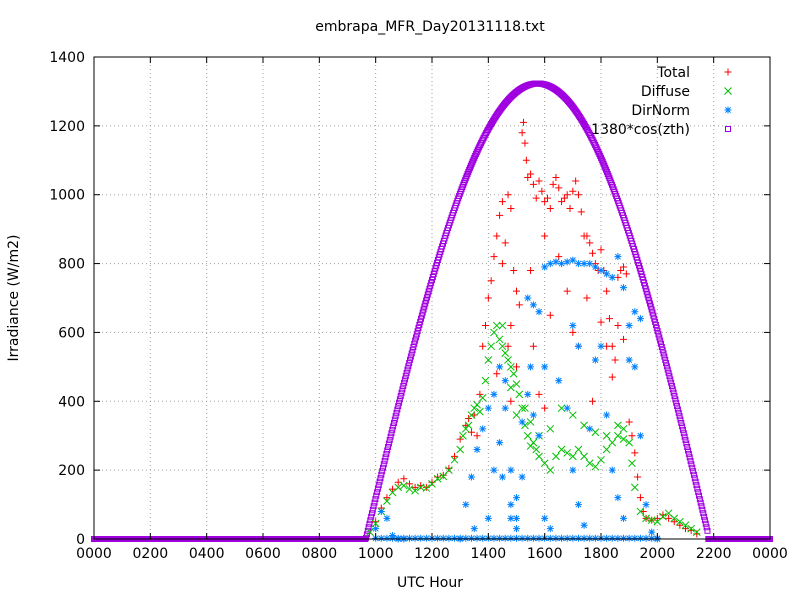 This screenshot has width=800, height=604. Describe the element at coordinates (601, 554) in the screenshot. I see `x-tick-label: 1800` at that location.